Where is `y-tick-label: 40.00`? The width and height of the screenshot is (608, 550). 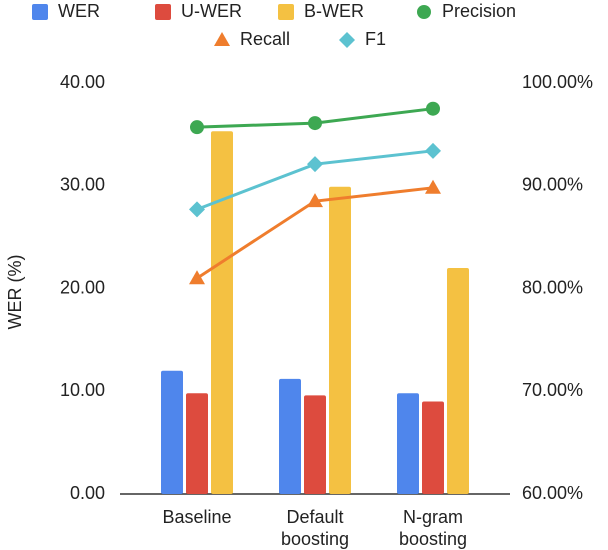
y-tick-label: 40.00 is located at coordinates (82, 82).